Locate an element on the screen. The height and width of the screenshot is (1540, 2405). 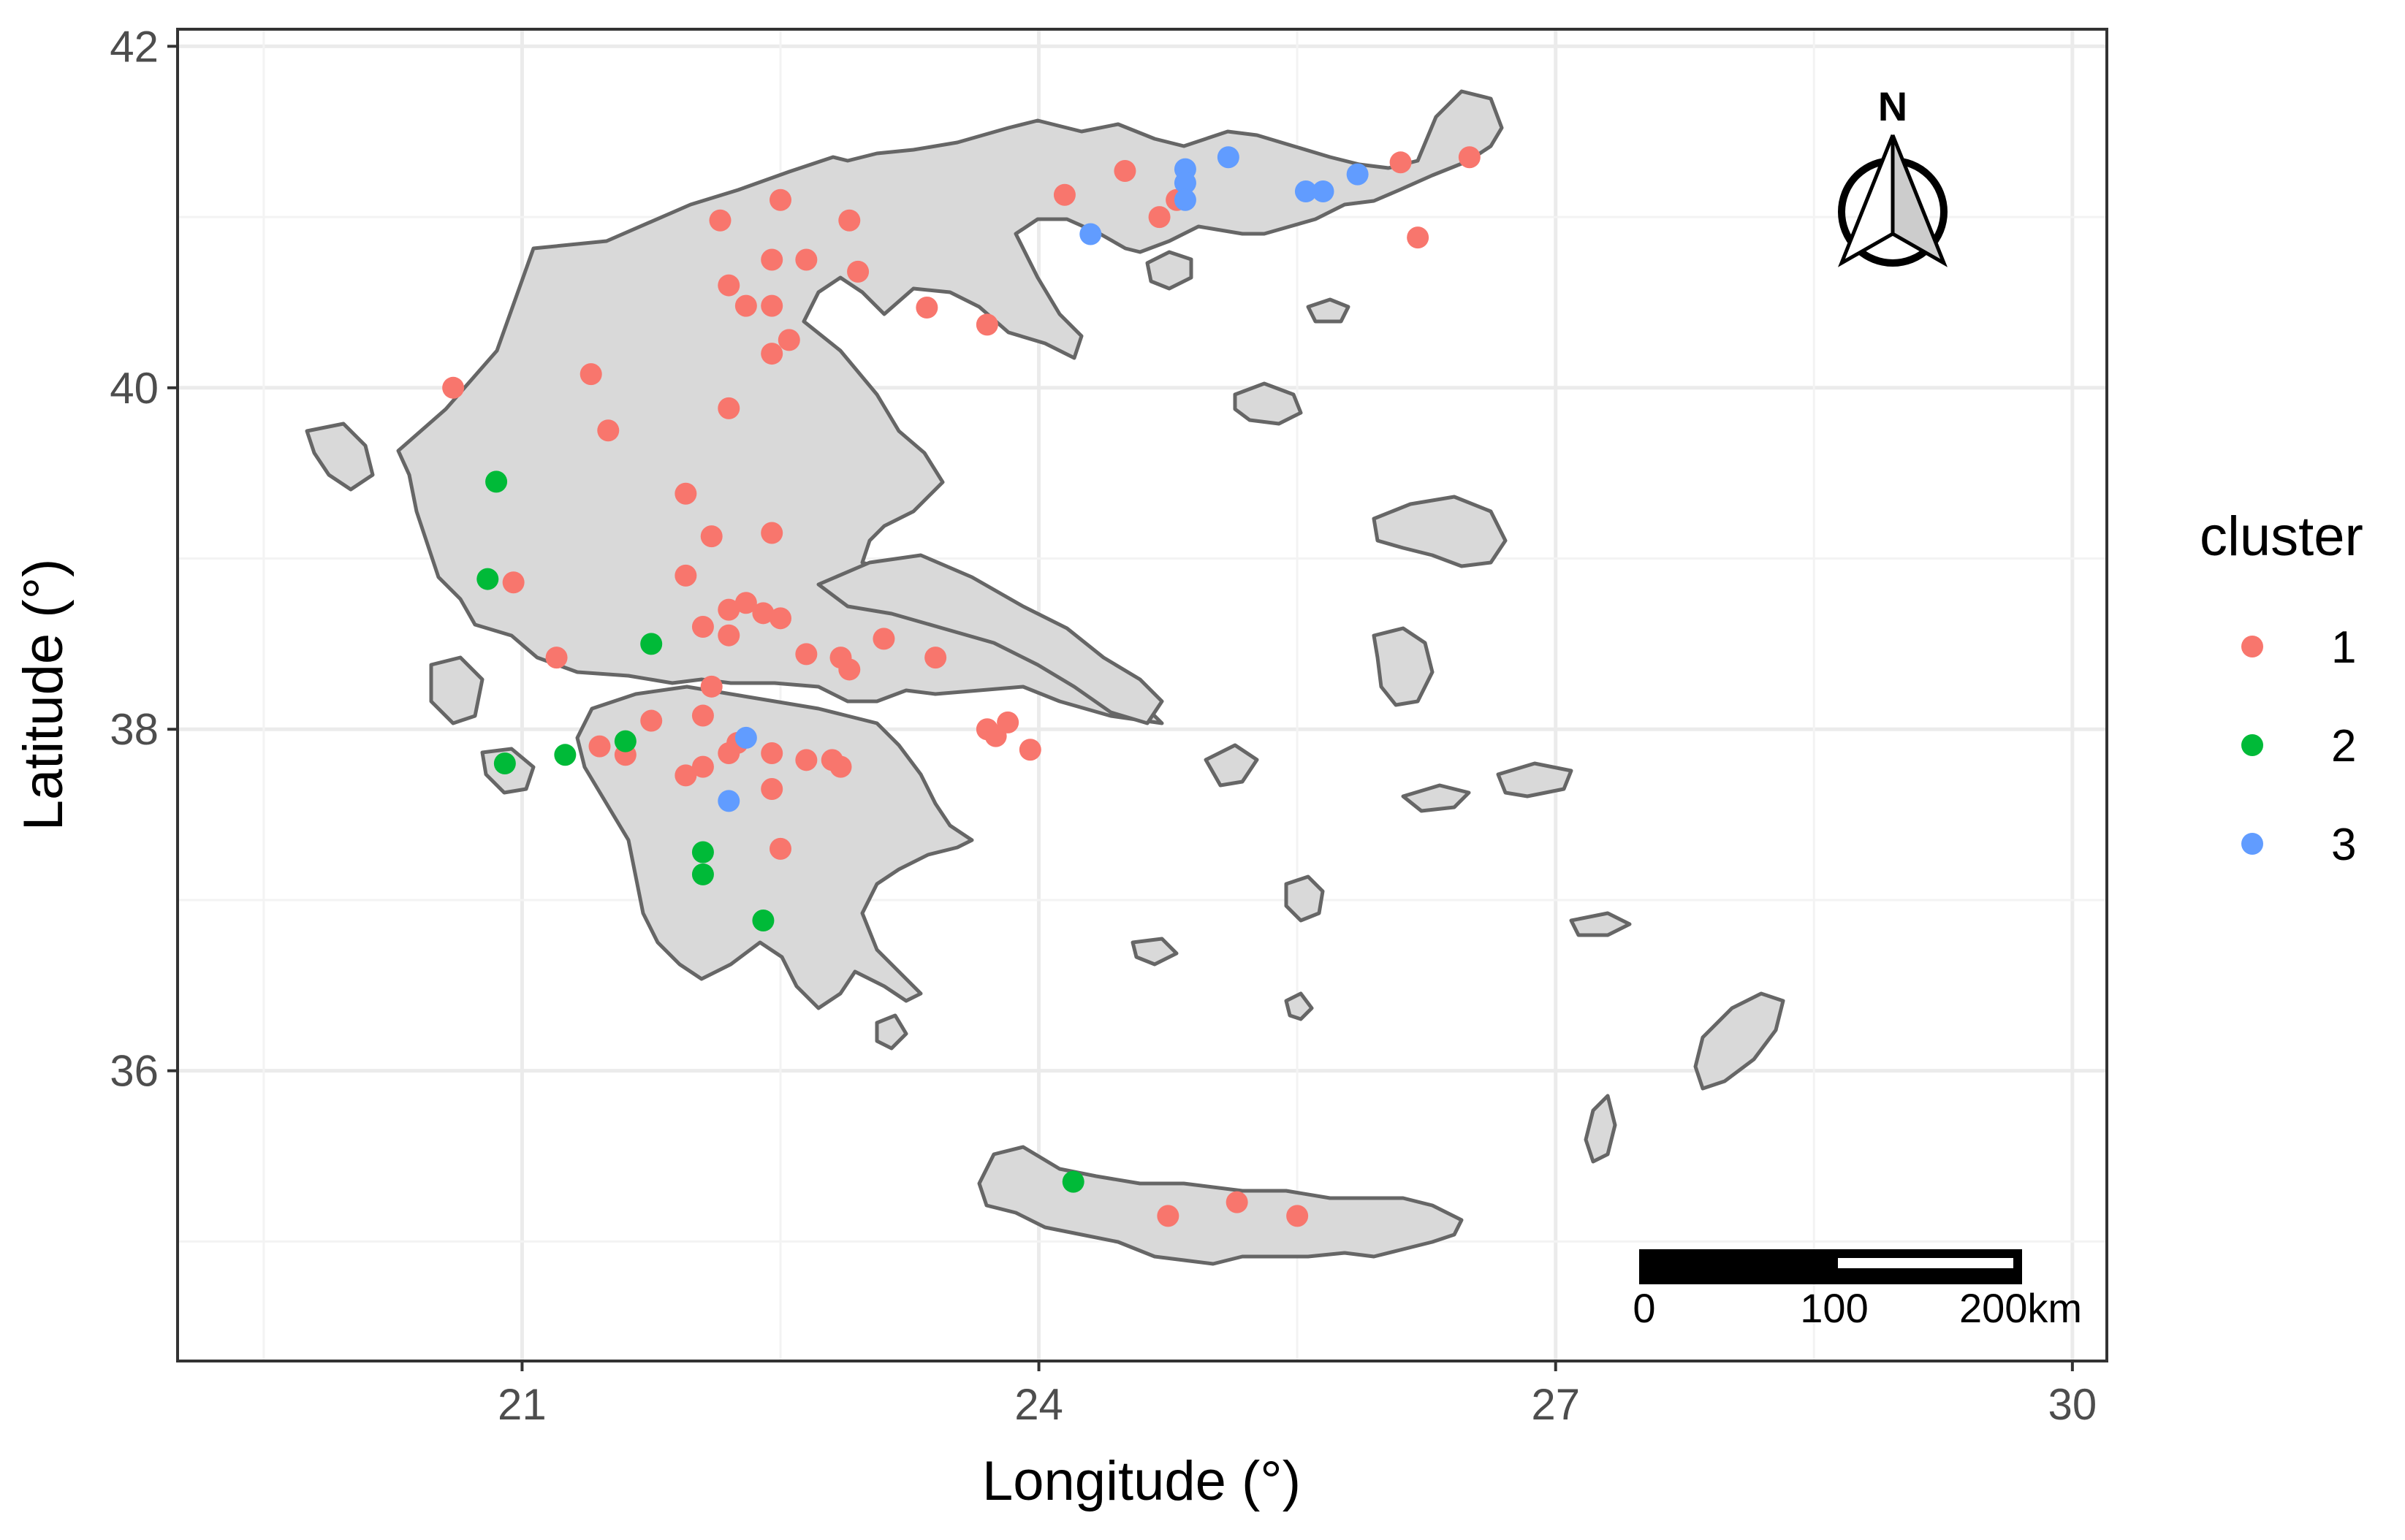
lemnos is located at coordinates (1268, 403).